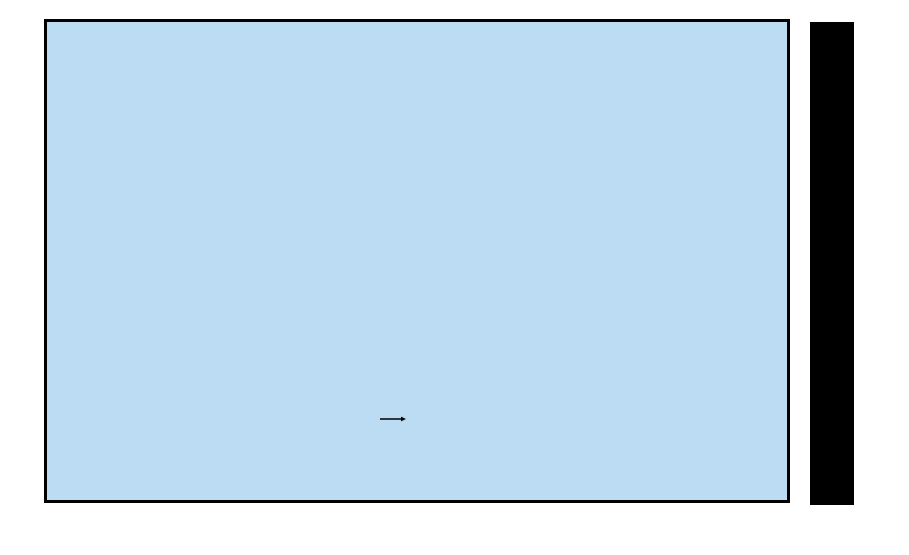 This screenshot has height=555, width=909. What do you see at coordinates (832, 263) in the screenshot?
I see `colorbar` at bounding box center [832, 263].